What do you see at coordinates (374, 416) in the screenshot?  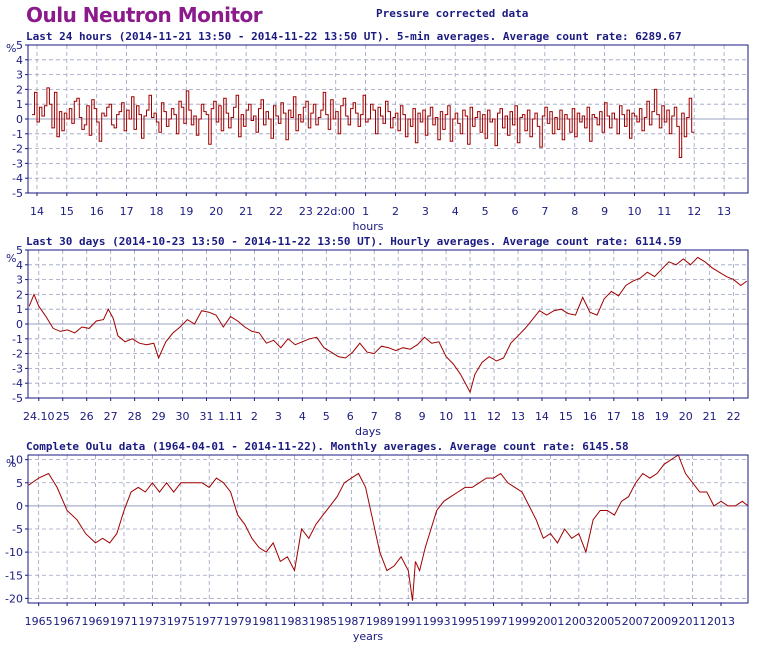 I see `x-tick-label: 7` at bounding box center [374, 416].